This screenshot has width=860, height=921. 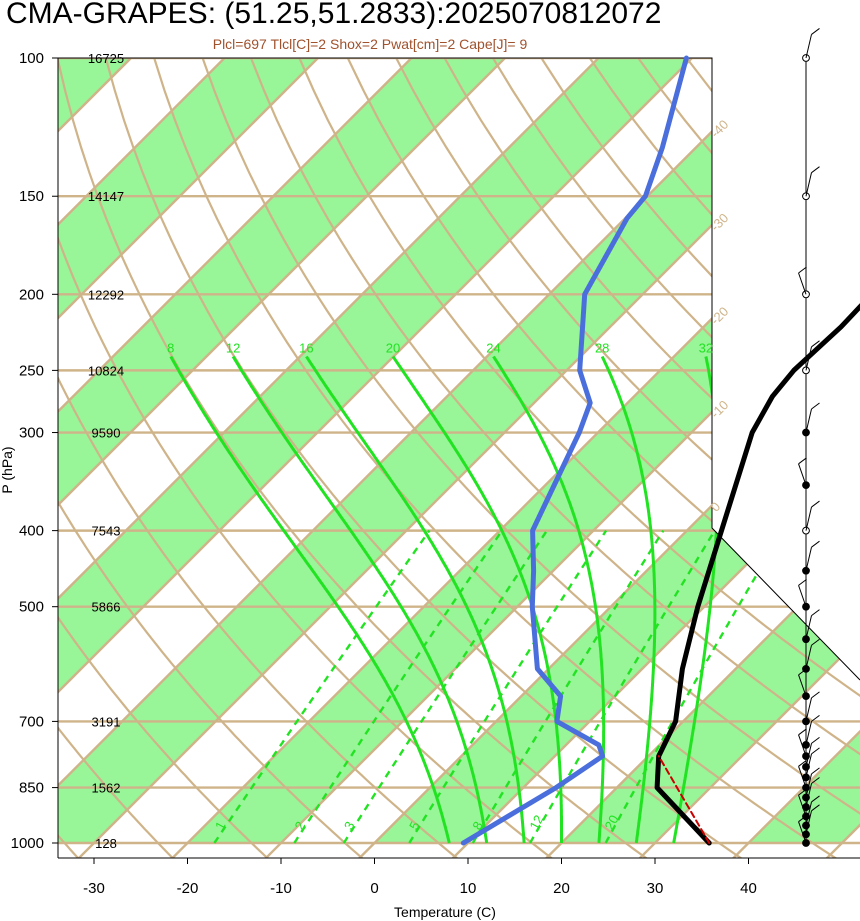 I want to click on moist-adiabat-label: 24, so click(x=493, y=348).